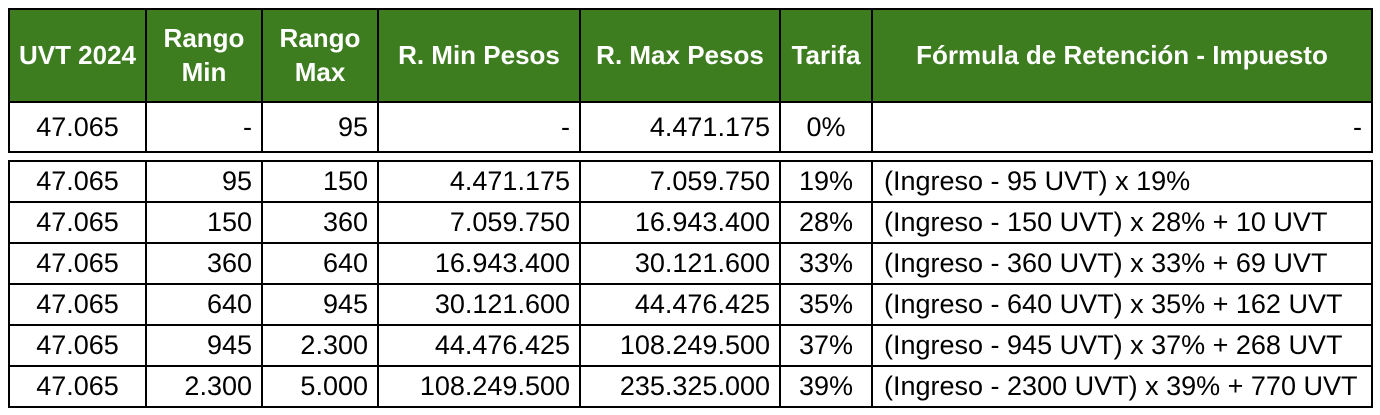 This screenshot has height=415, width=1380. What do you see at coordinates (320, 127) in the screenshot?
I see `cell-rango-max: 95` at bounding box center [320, 127].